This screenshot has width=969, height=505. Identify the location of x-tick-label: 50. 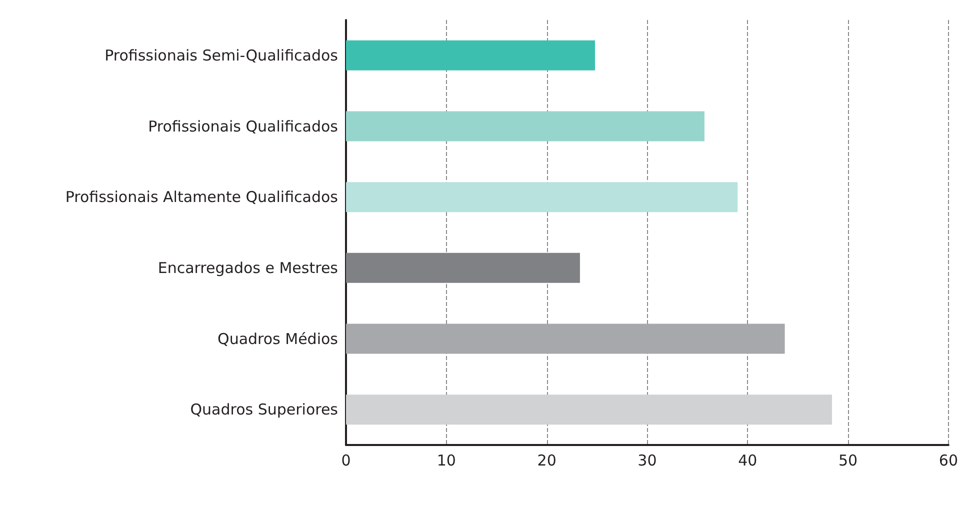
(848, 461).